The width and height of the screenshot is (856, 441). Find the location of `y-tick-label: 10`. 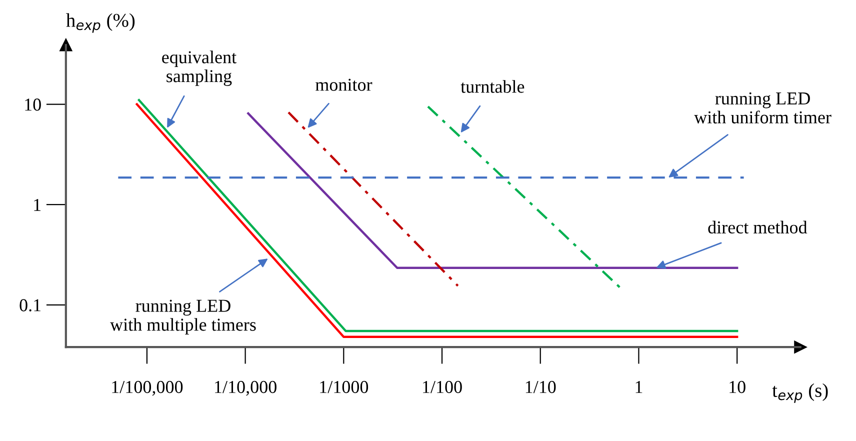

y-tick-label: 10 is located at coordinates (33, 104).